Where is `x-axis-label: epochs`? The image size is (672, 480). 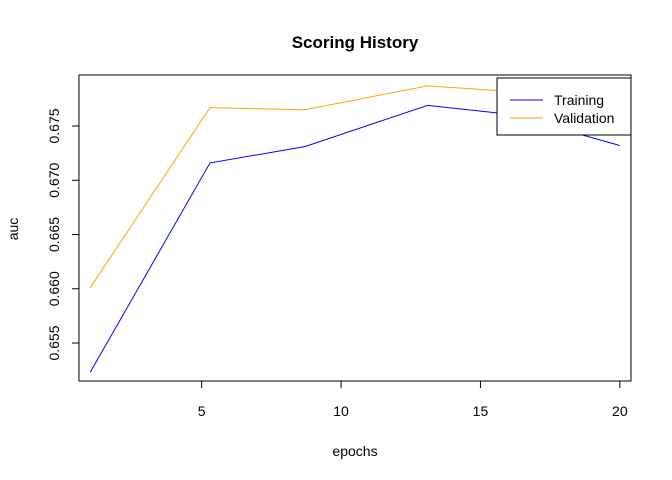 x-axis-label: epochs is located at coordinates (354, 451).